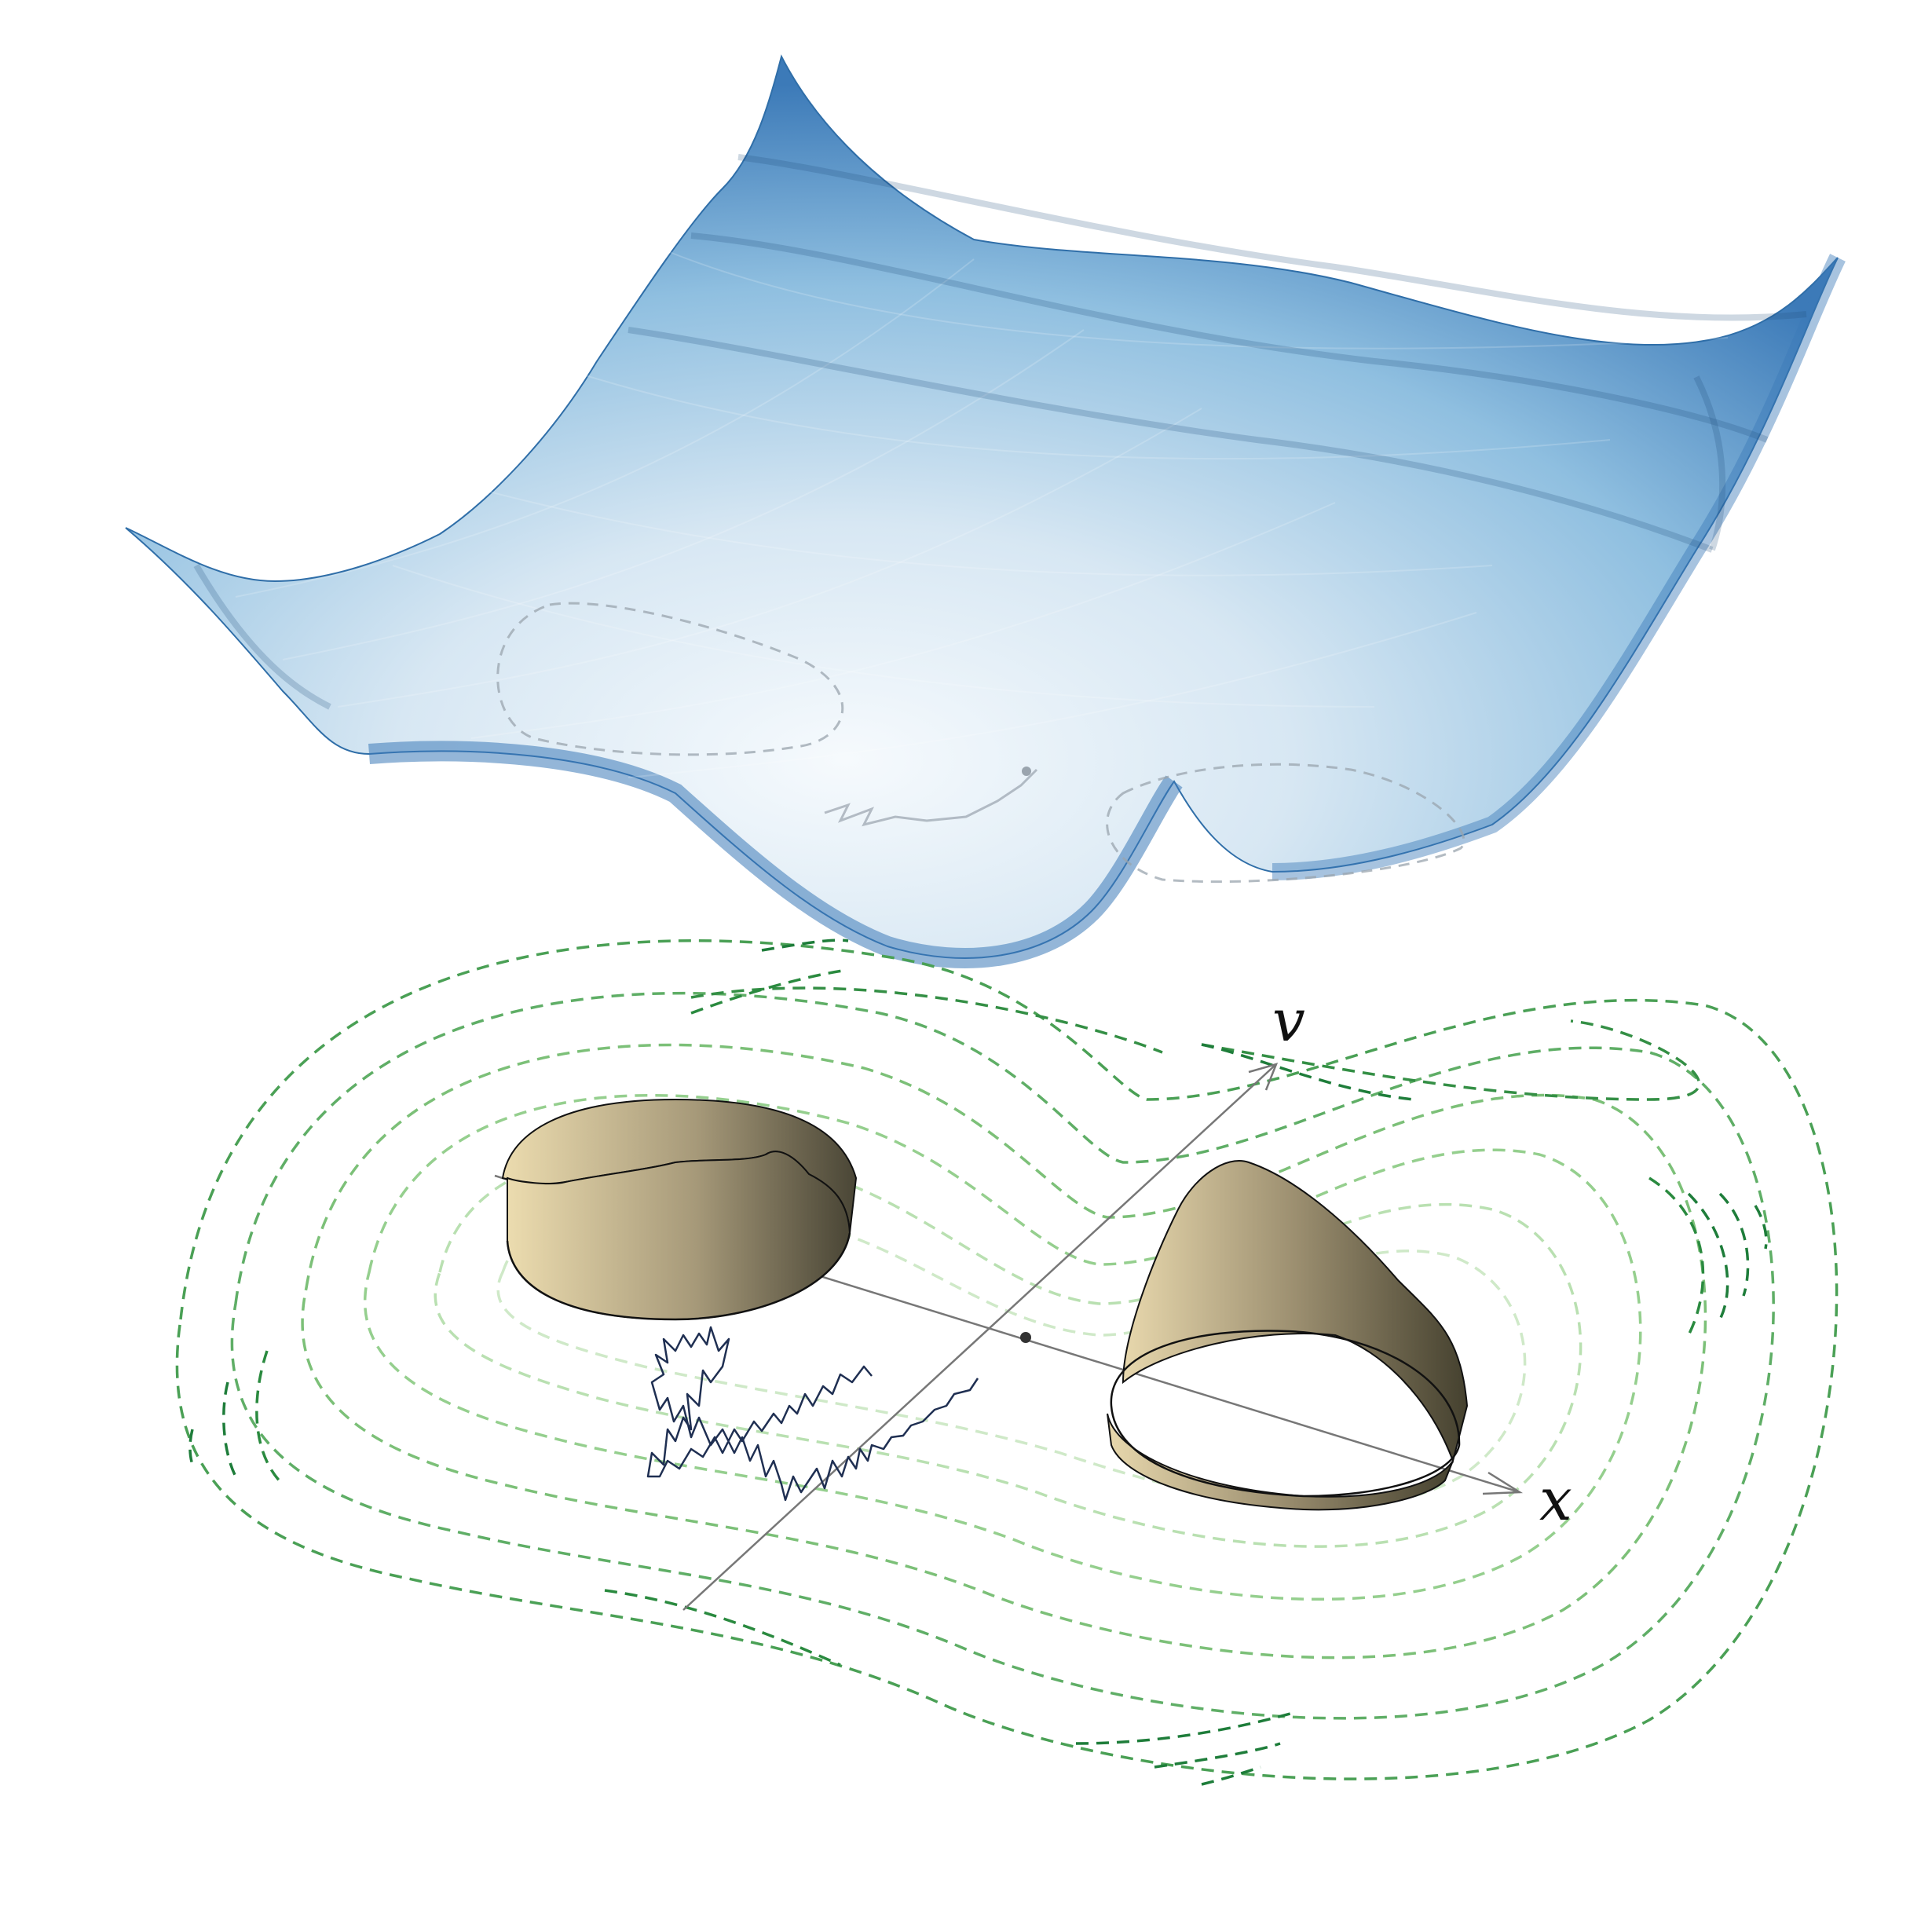 This screenshot has height=1932, width=1932. I want to click on trajectory-path, so click(813, 1414).